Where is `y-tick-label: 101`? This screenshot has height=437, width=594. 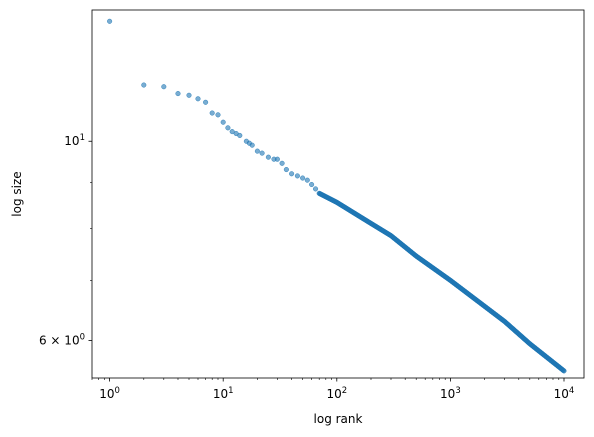 y-tick-label: 101 is located at coordinates (74, 140).